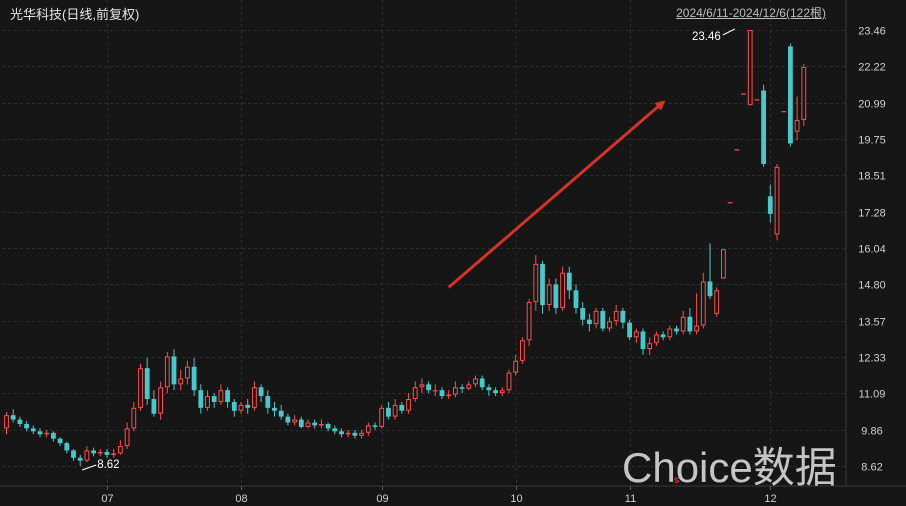  I want to click on y-tick-label: 16.04, so click(872, 250).